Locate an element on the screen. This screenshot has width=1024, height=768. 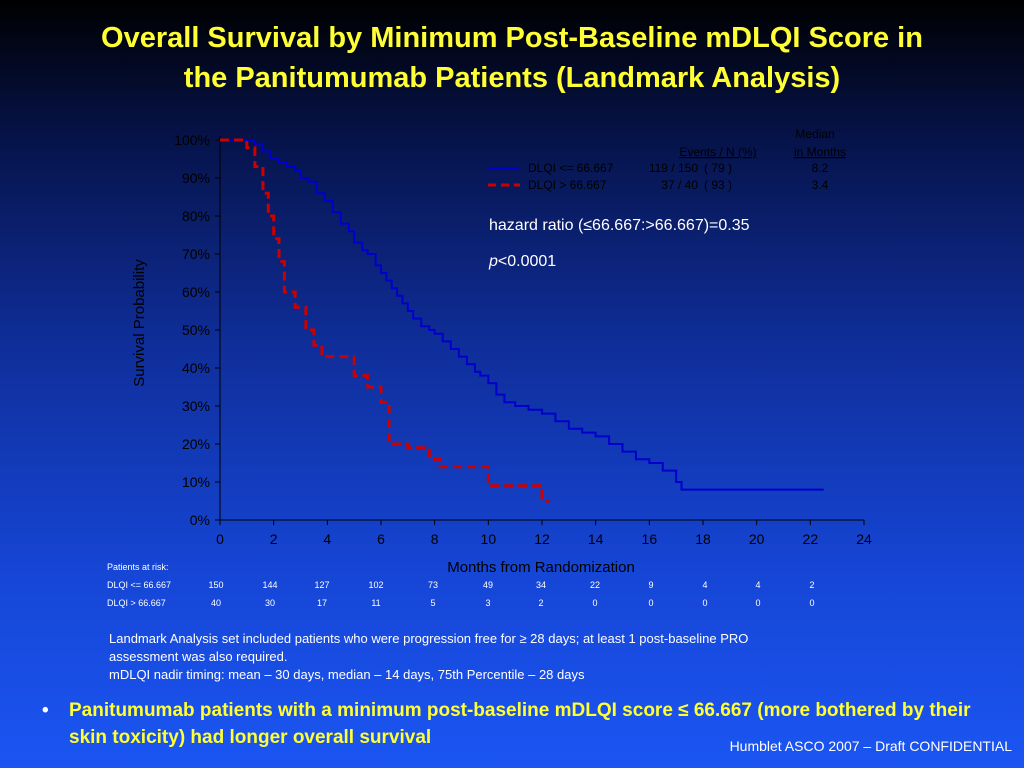
y-tick-label: 60% is located at coordinates (196, 292).